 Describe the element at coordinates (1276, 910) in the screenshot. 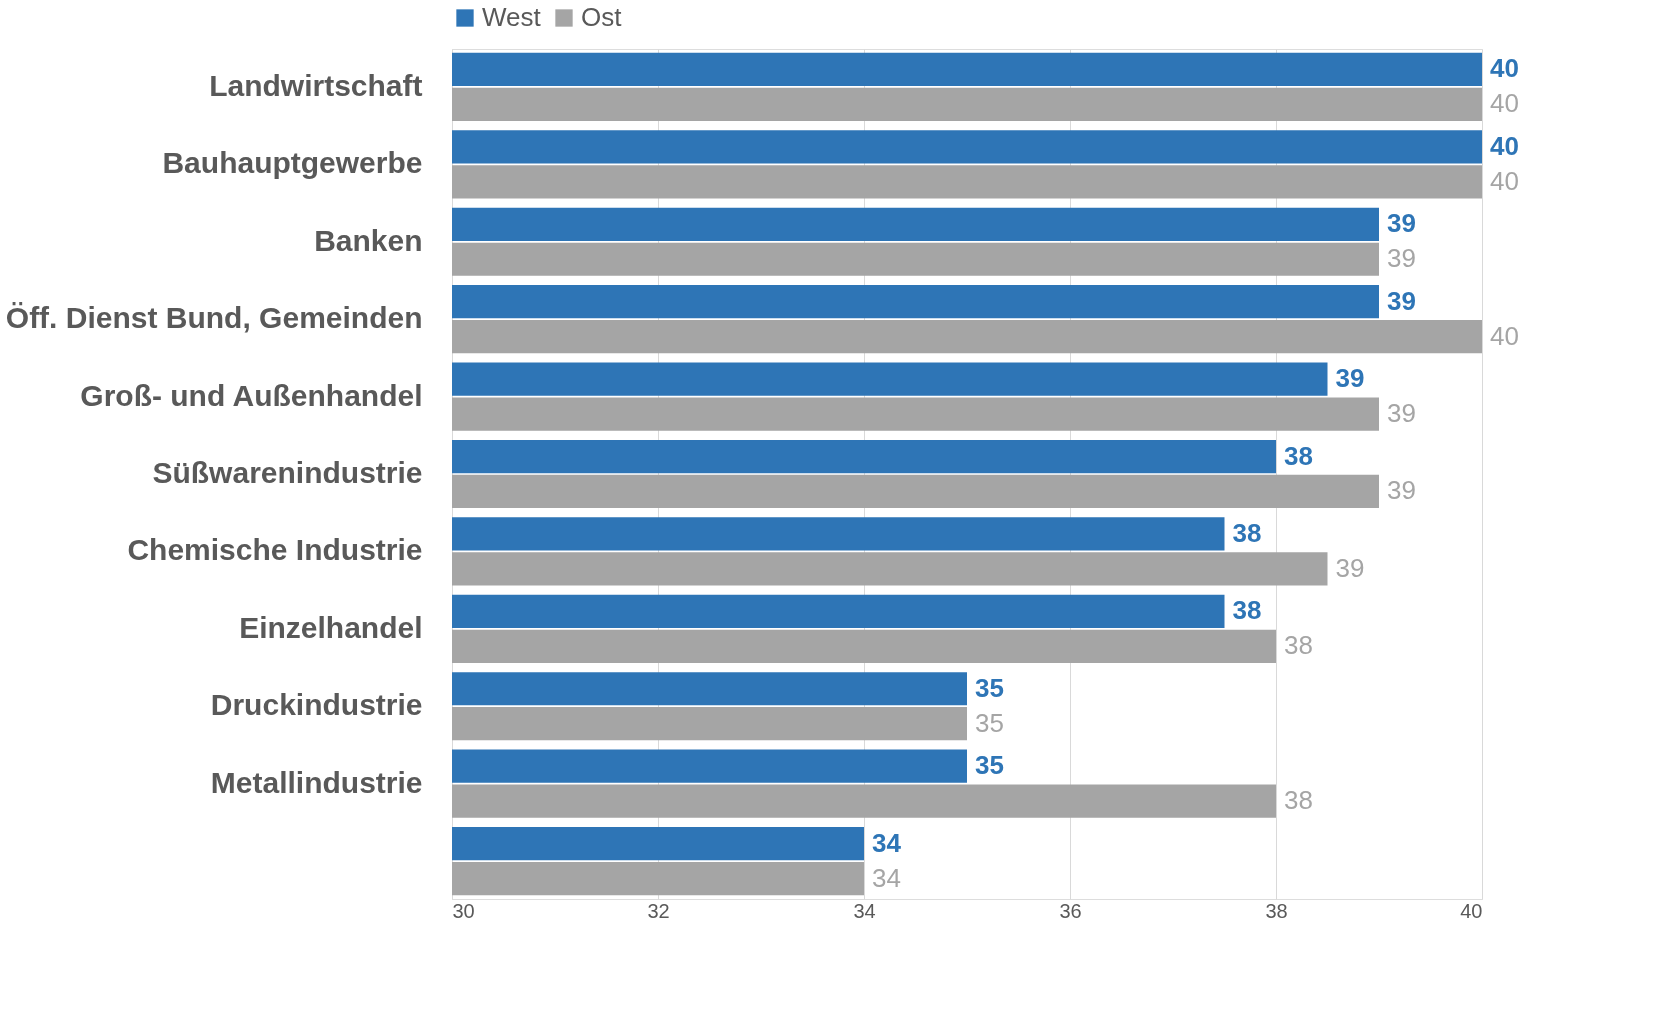

I see `x-tick-label: 38` at that location.